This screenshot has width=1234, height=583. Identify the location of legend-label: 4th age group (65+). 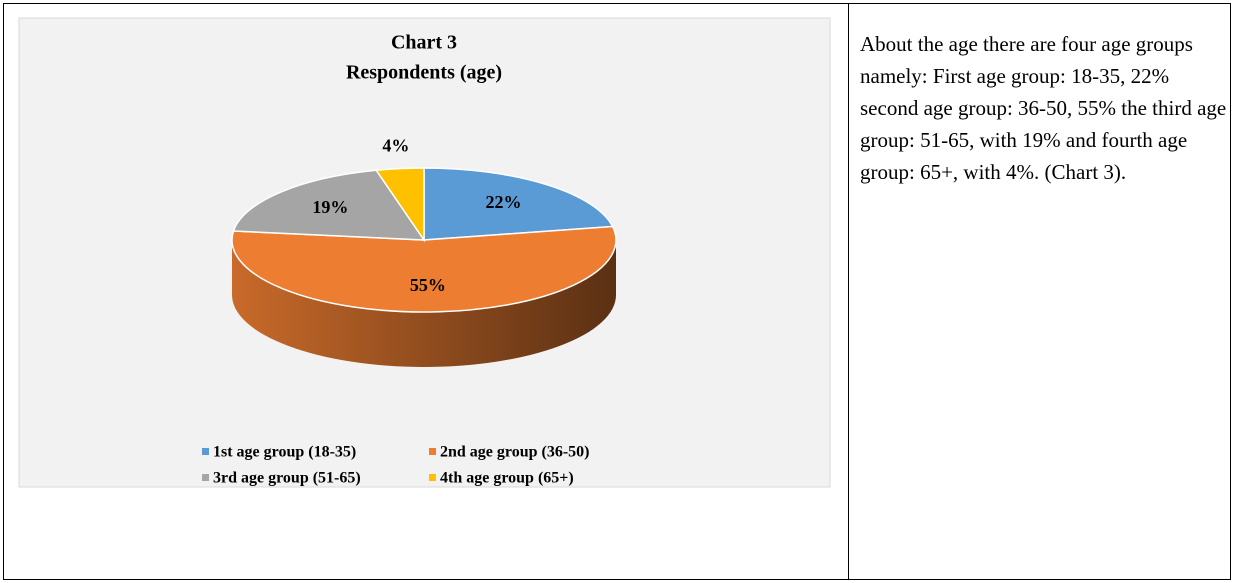
(507, 478).